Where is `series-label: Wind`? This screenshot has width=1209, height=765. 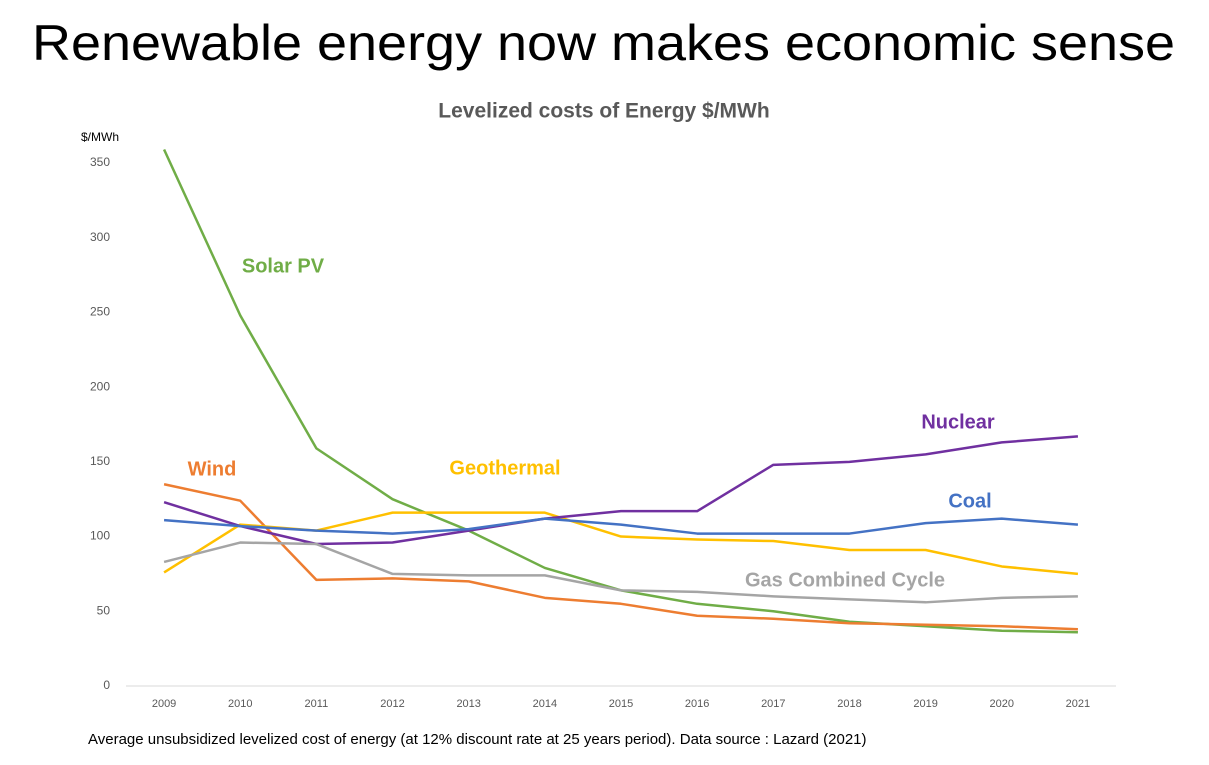 series-label: Wind is located at coordinates (212, 469).